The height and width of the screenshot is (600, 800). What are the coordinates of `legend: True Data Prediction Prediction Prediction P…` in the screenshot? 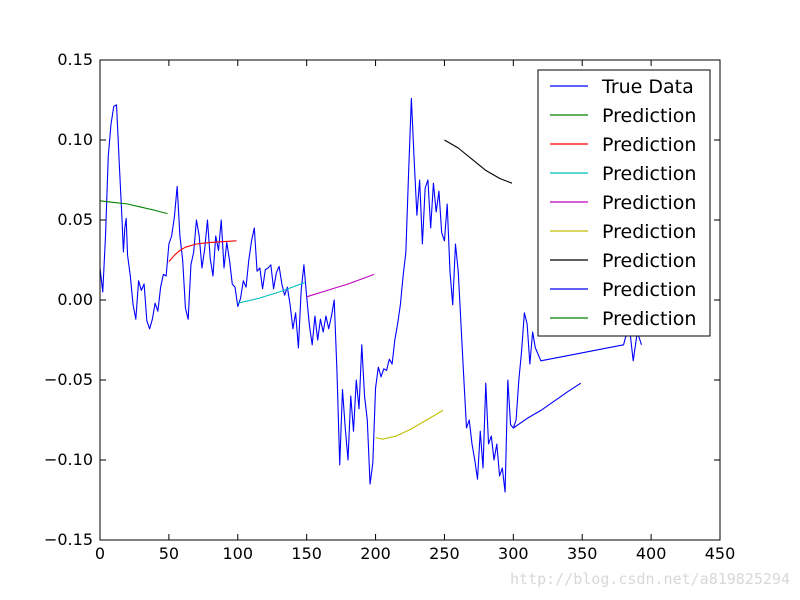 It's located at (624, 203).